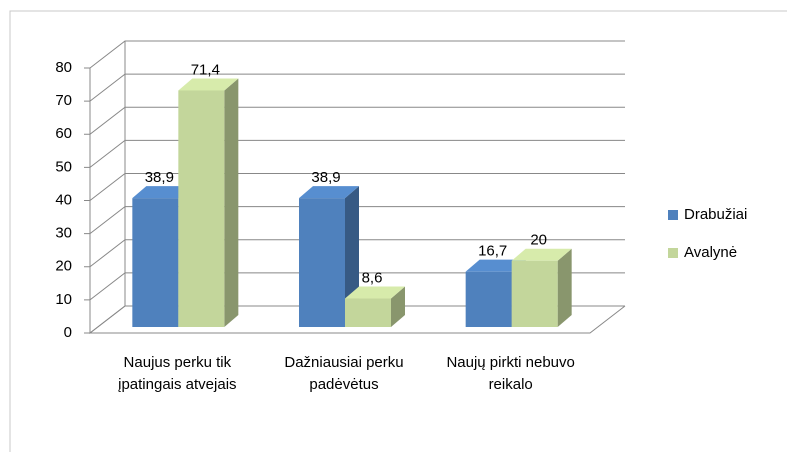 The image size is (787, 452). Describe the element at coordinates (63, 133) in the screenshot. I see `y-tick-label: 60` at that location.